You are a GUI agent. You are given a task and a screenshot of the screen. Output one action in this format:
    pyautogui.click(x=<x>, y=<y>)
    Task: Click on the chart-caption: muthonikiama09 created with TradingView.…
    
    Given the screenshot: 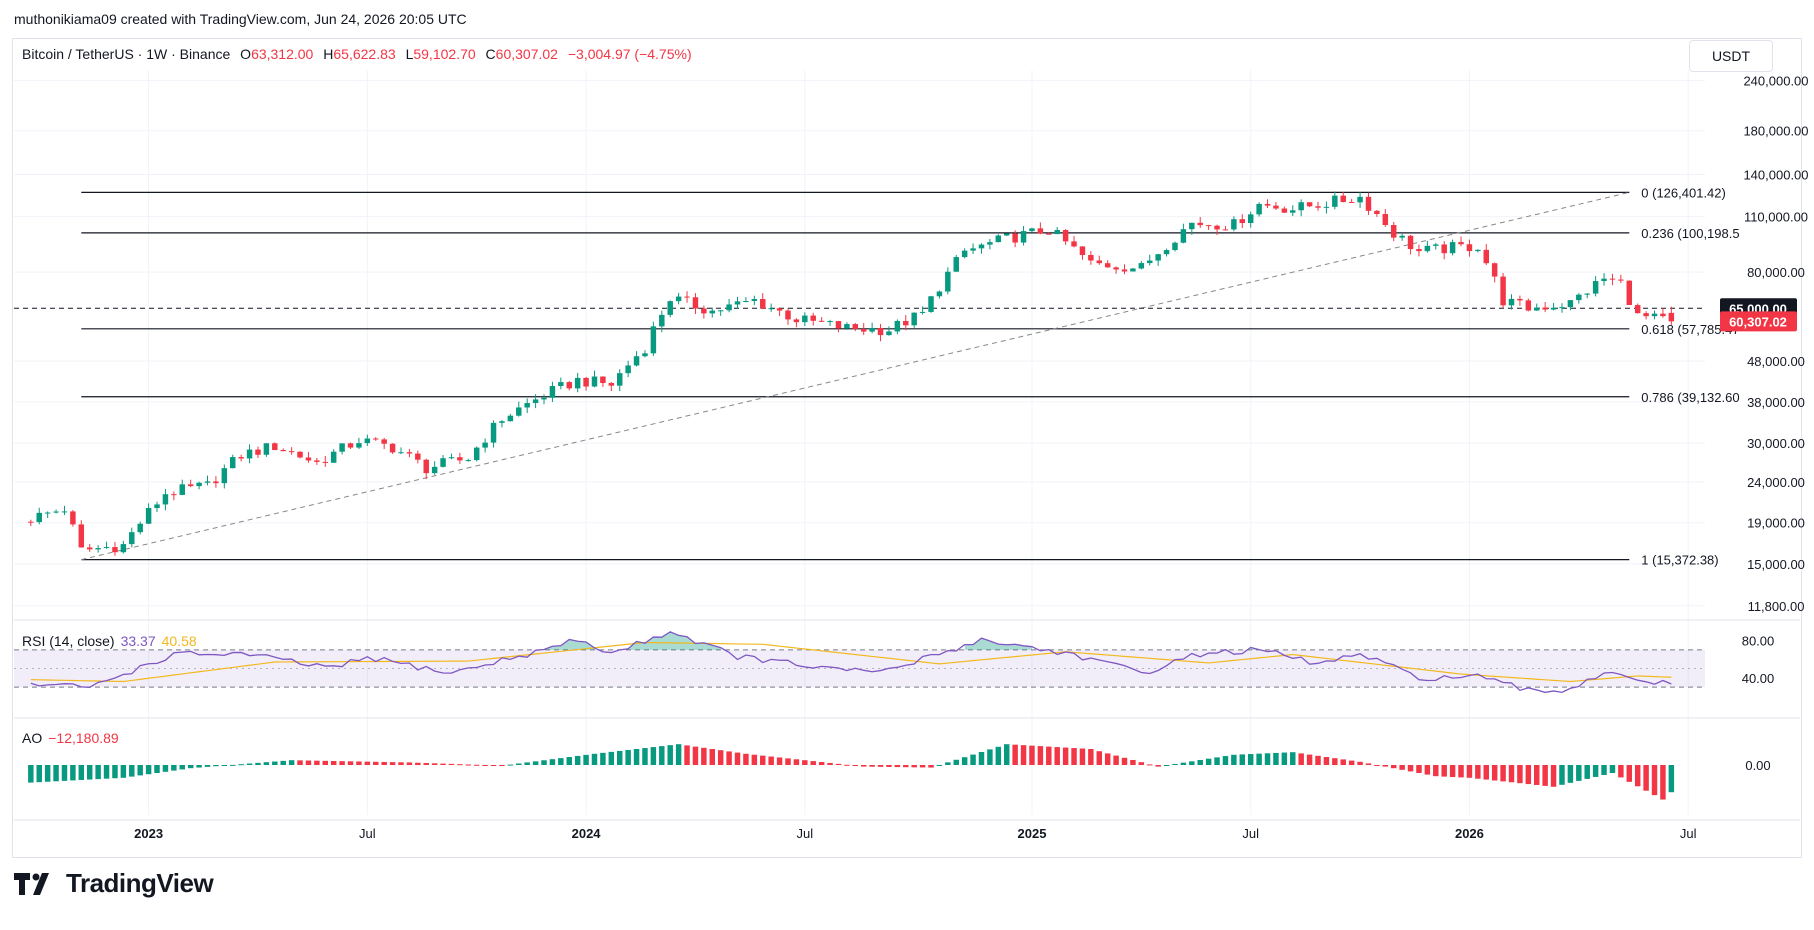 What is the action you would take?
    pyautogui.click(x=240, y=19)
    